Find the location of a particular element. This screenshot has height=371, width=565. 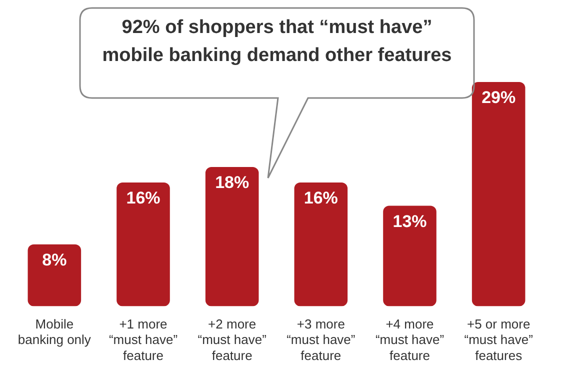

x-tick-label: Mobile banking only is located at coordinates (55, 332).